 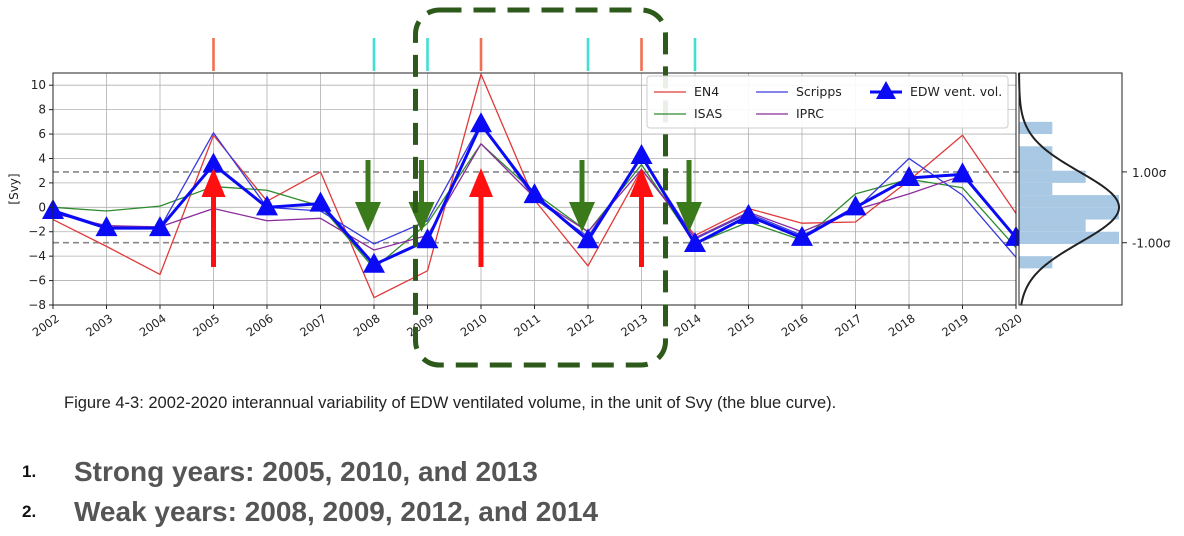 I want to click on strong-years-text: Strong years: 2005, 2010, and 2013, so click(x=306, y=471).